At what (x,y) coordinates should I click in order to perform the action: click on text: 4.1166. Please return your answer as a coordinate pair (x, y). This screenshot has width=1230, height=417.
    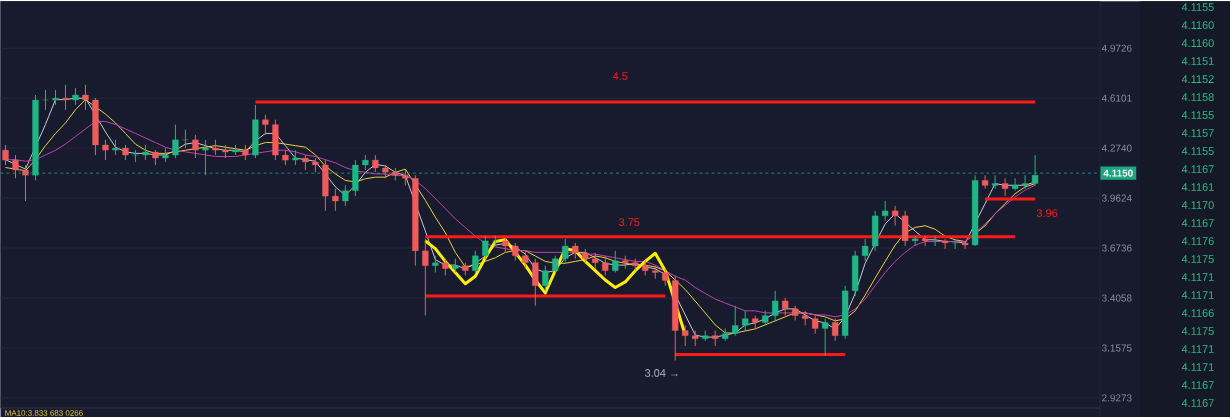
    Looking at the image, I should click on (1197, 312).